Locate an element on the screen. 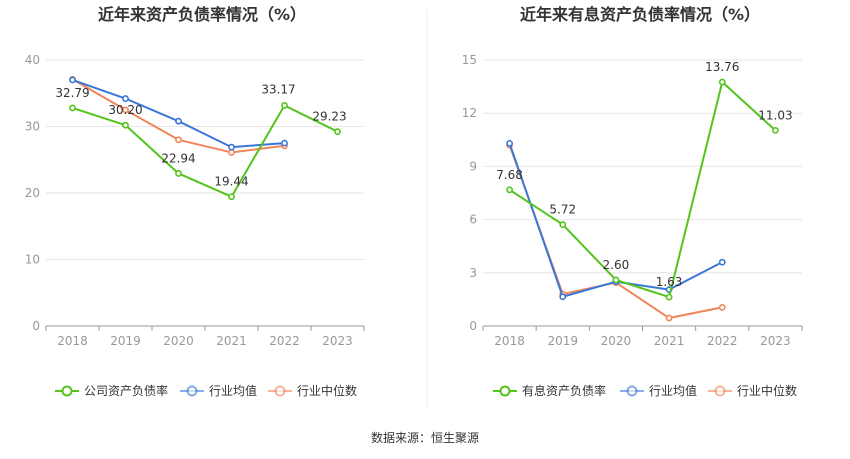 The height and width of the screenshot is (459, 850). legend-item-company: 公司资产负债率 is located at coordinates (111, 390).